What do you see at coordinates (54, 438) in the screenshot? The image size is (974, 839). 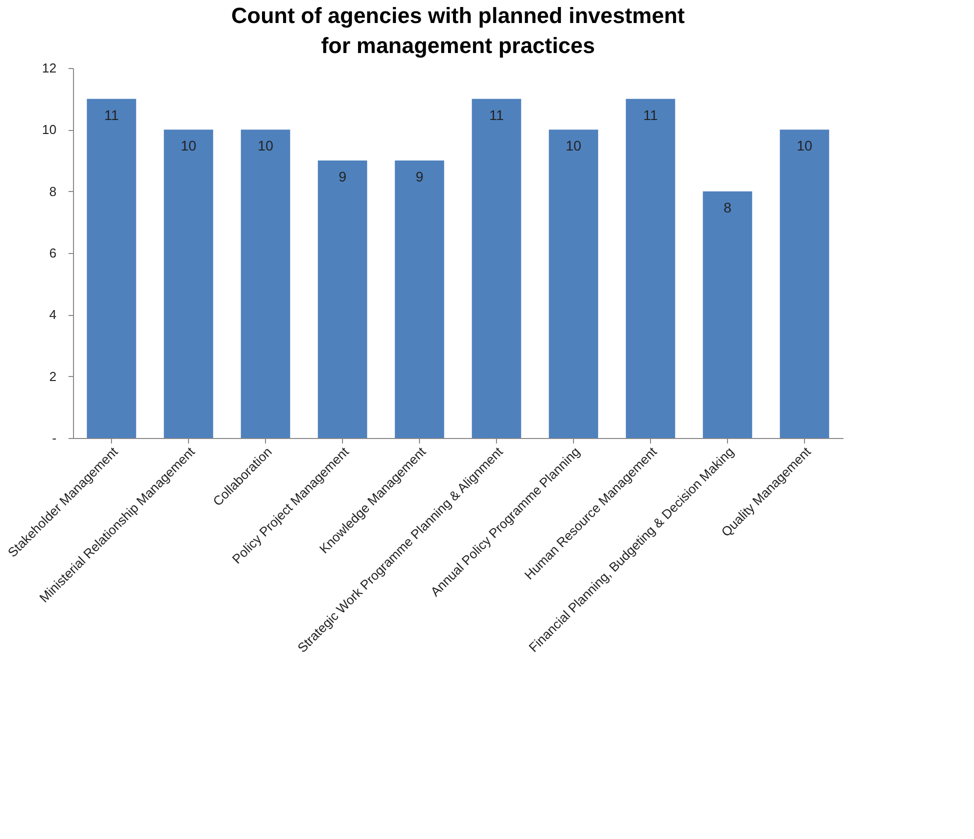 I see `y-tick-label: -` at bounding box center [54, 438].